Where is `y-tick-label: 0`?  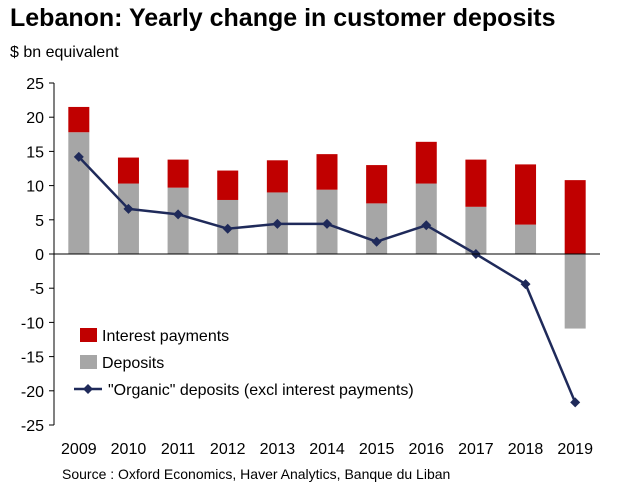
y-tick-label: 0 is located at coordinates (39, 255).